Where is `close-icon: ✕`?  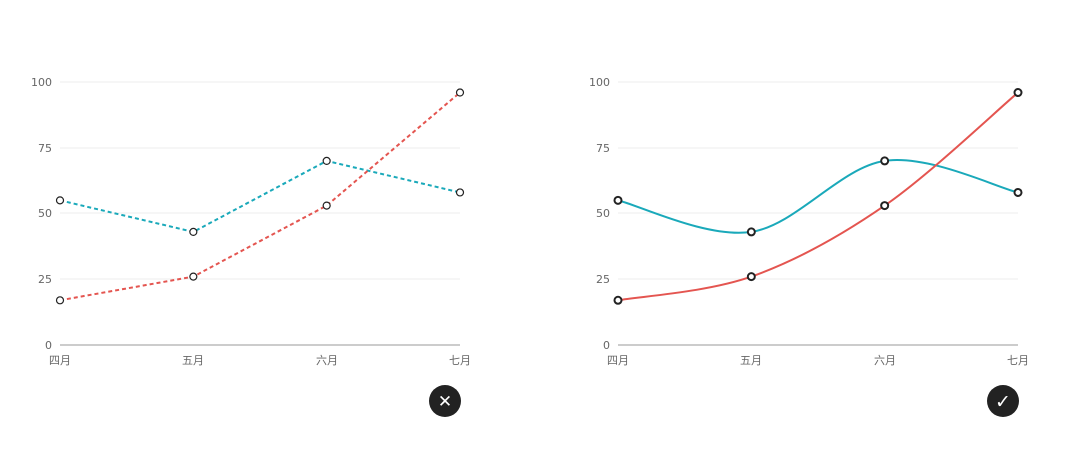
close-icon: ✕ is located at coordinates (445, 402).